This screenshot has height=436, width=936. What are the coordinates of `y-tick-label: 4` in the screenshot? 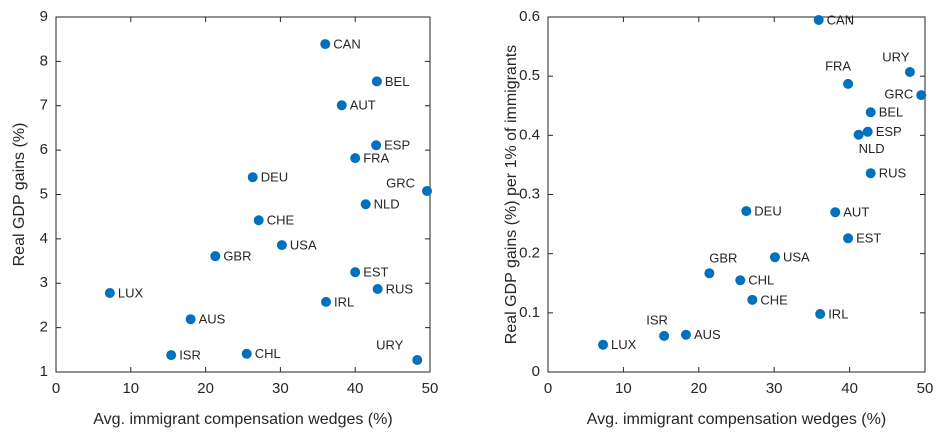 It's located at (44, 238).